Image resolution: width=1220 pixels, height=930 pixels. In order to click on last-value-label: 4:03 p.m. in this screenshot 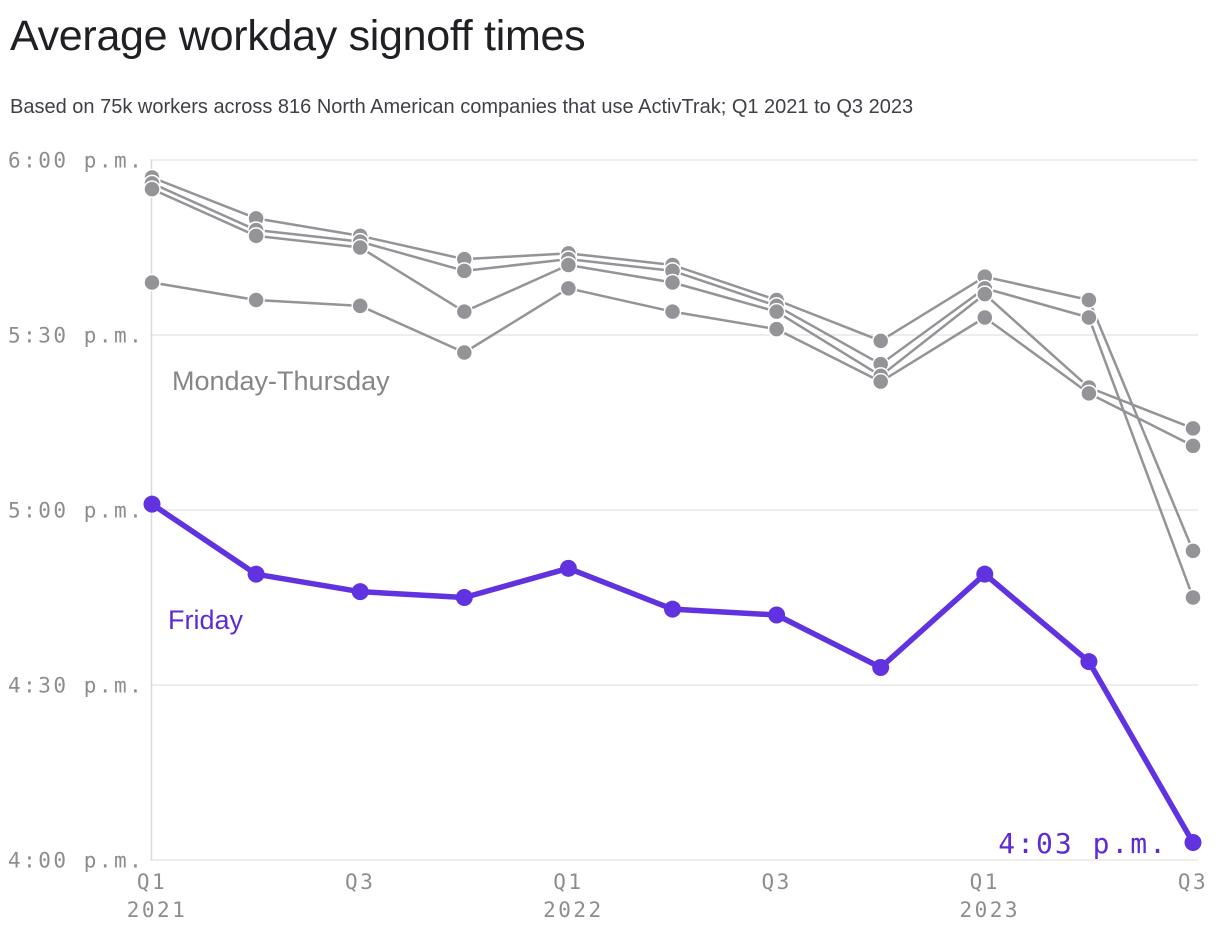, I will do `click(1083, 843)`.